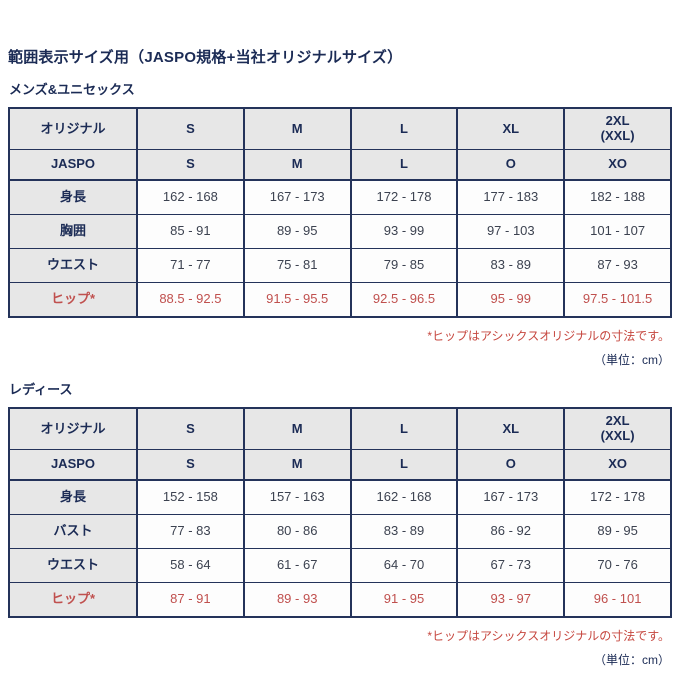 The height and width of the screenshot is (680, 680). What do you see at coordinates (190, 531) in the screenshot?
I see `measurement-cell: 77 - 83` at bounding box center [190, 531].